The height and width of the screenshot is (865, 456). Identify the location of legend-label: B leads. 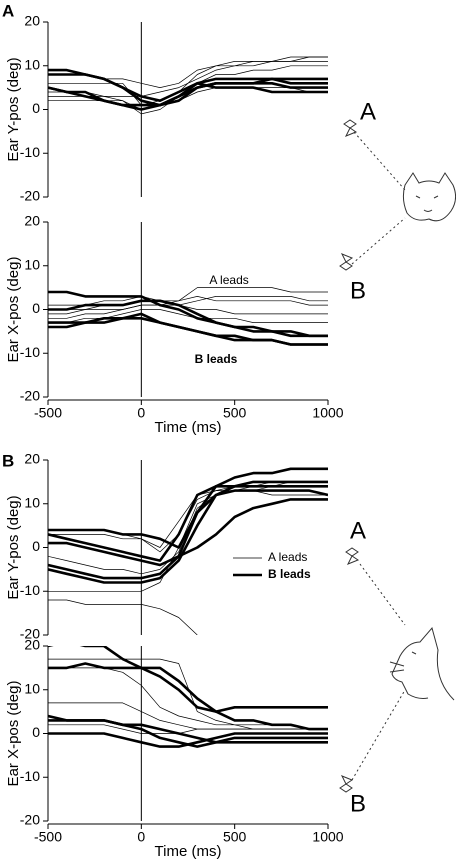
(289, 574).